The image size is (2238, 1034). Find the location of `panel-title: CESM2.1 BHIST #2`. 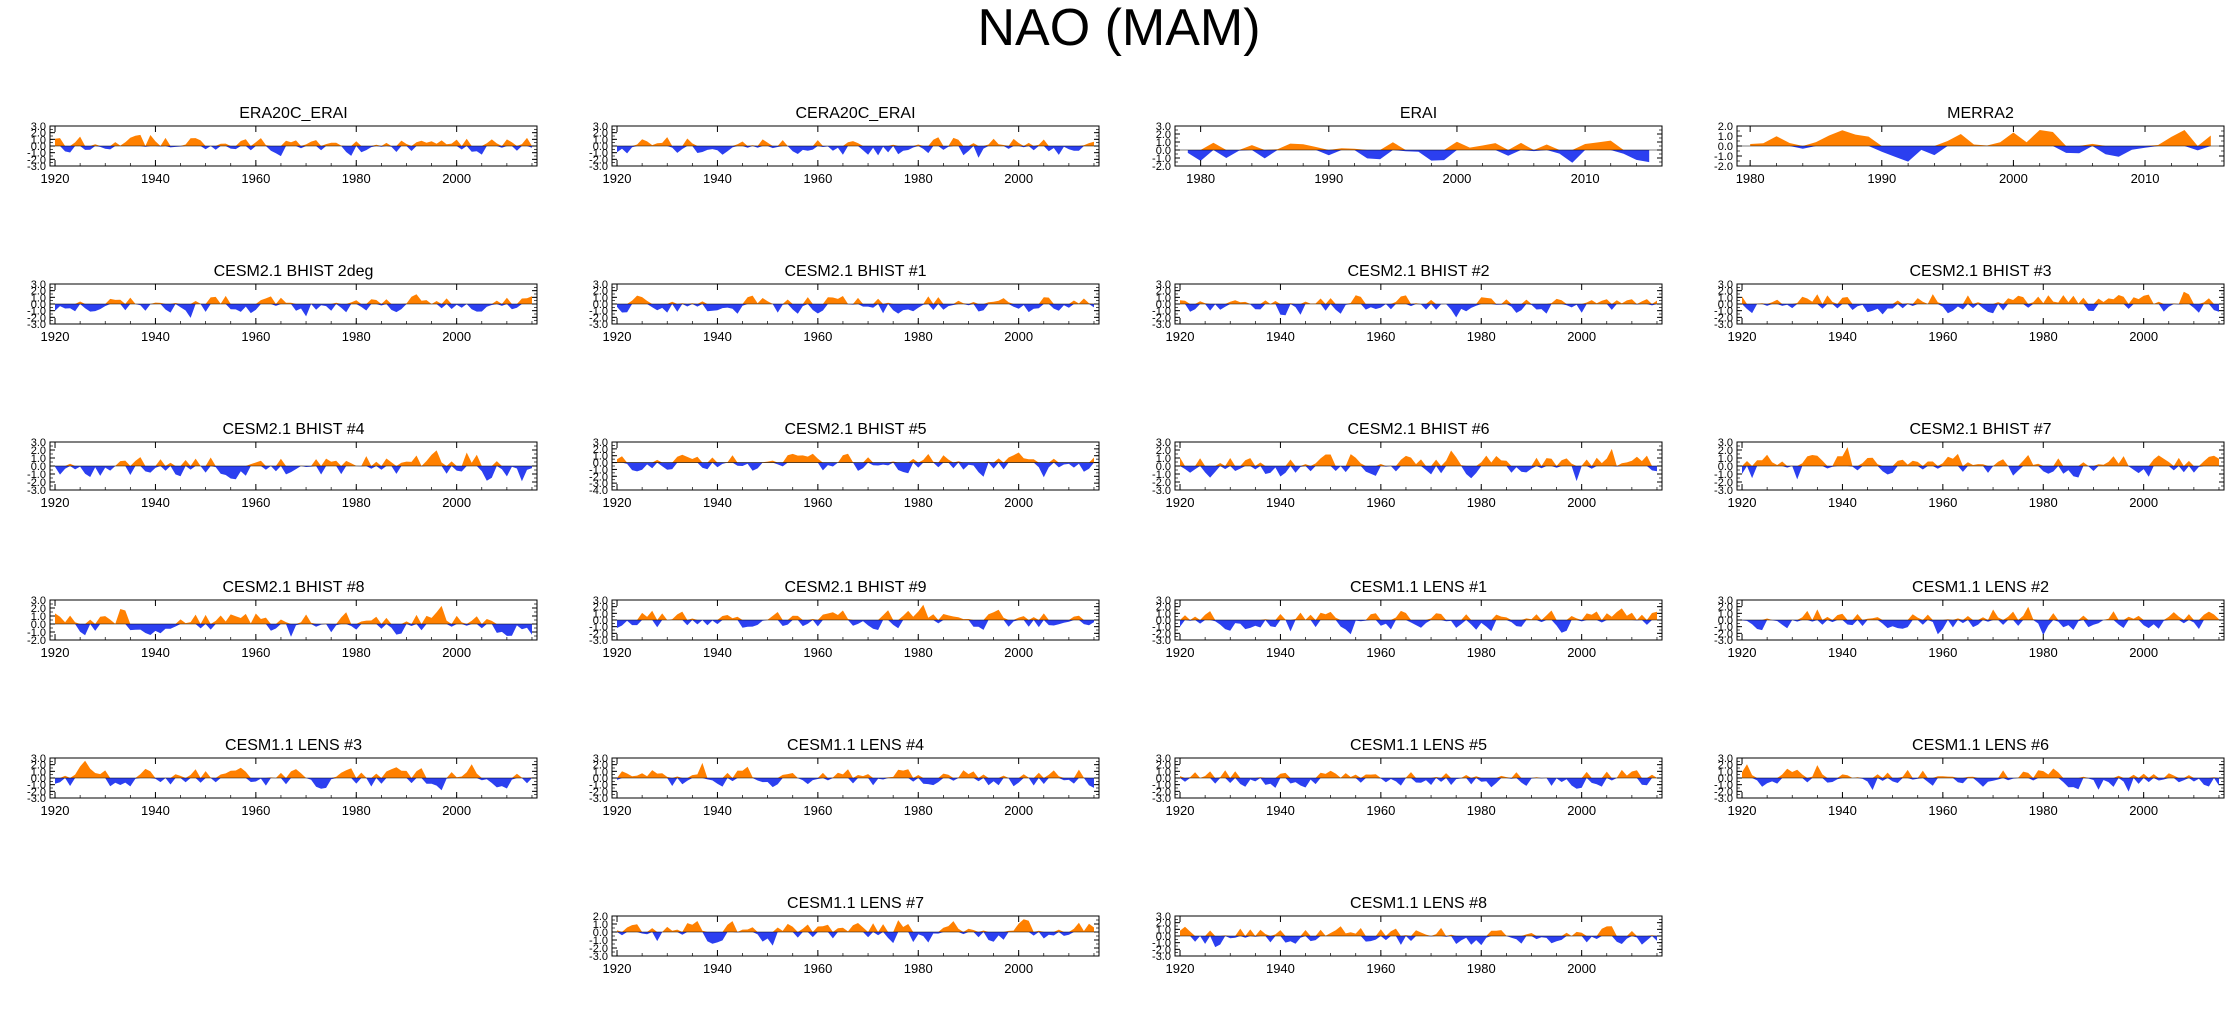

panel-title: CESM2.1 BHIST #2 is located at coordinates (1419, 271).